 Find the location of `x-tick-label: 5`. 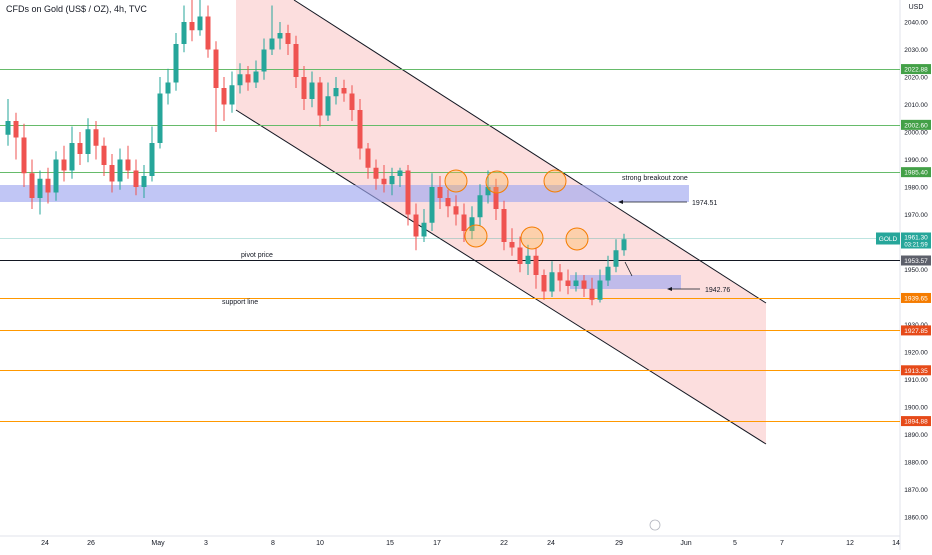

x-tick-label: 5 is located at coordinates (735, 543).